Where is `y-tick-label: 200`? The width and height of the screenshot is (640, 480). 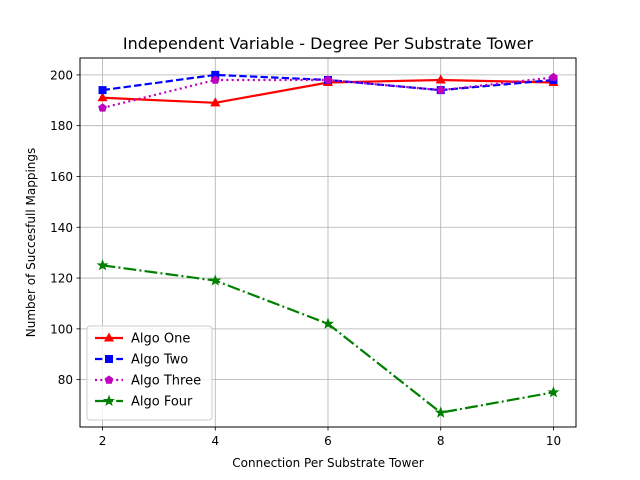
y-tick-label: 200 is located at coordinates (61, 75).